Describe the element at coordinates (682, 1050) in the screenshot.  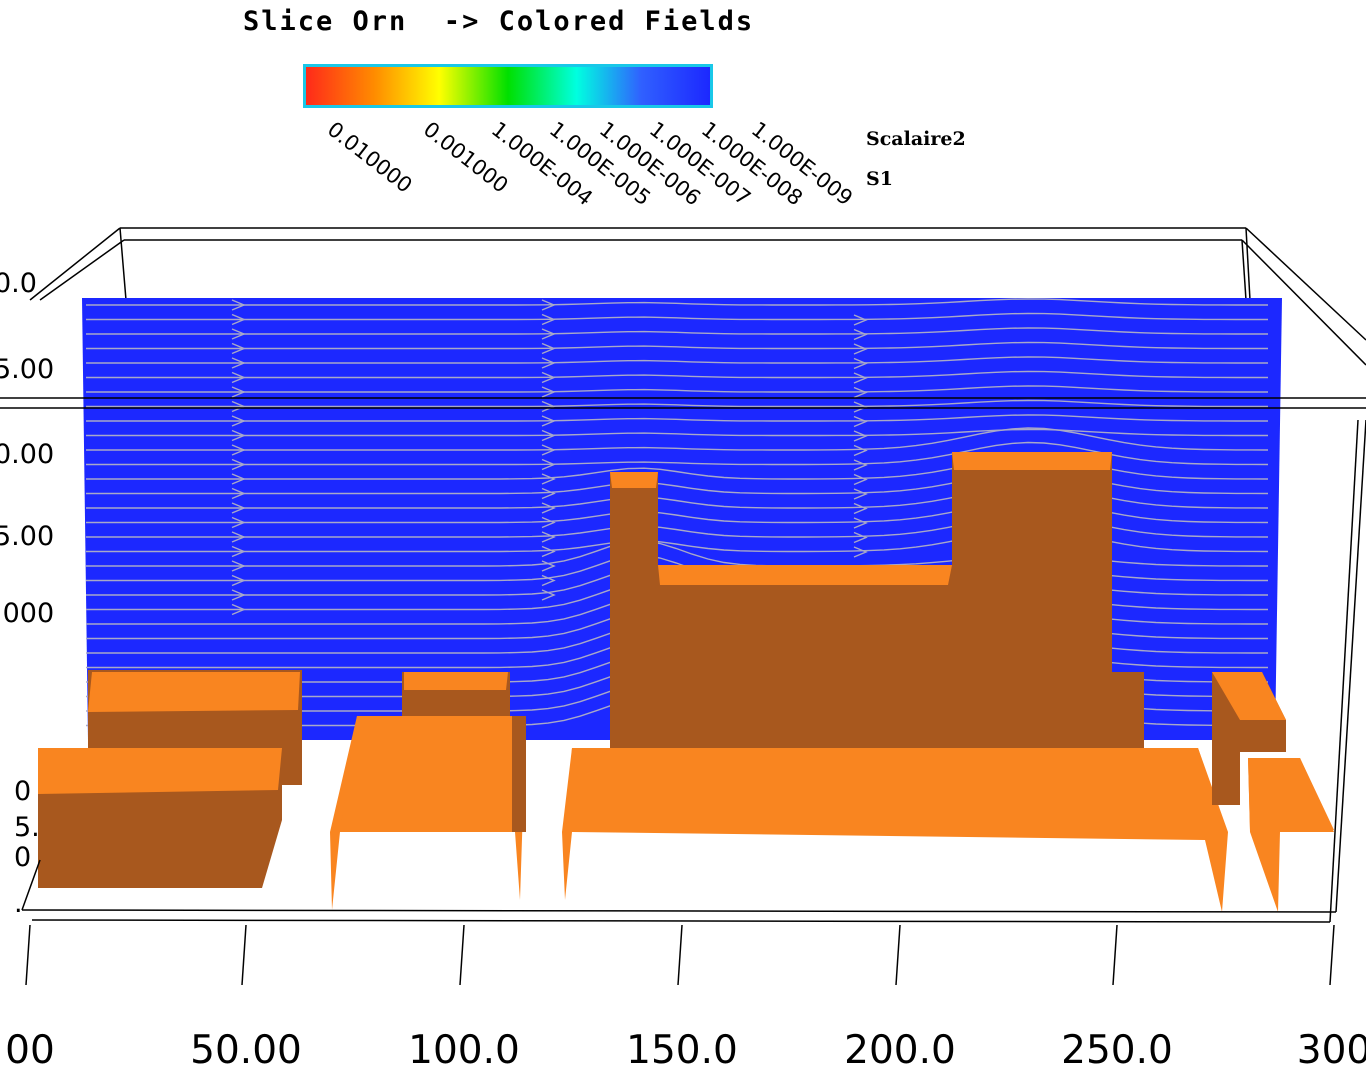
I see `x-tick-label: 150.0` at that location.